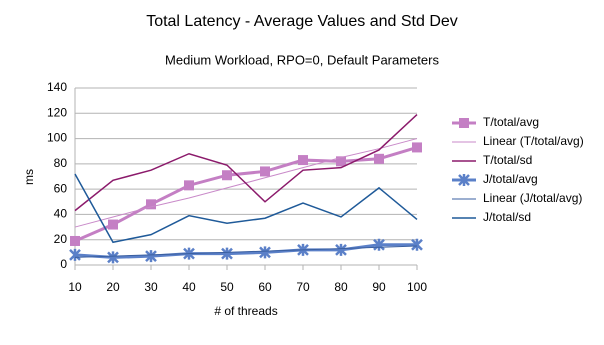 The image size is (604, 345). I want to click on x-tick-label: 60, so click(265, 287).